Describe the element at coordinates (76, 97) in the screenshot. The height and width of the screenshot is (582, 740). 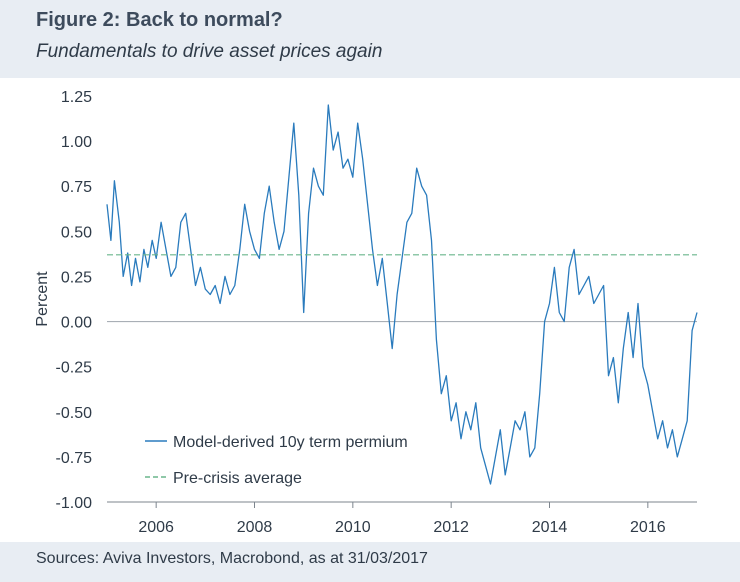
I see `y-tick-label: 1.25` at that location.